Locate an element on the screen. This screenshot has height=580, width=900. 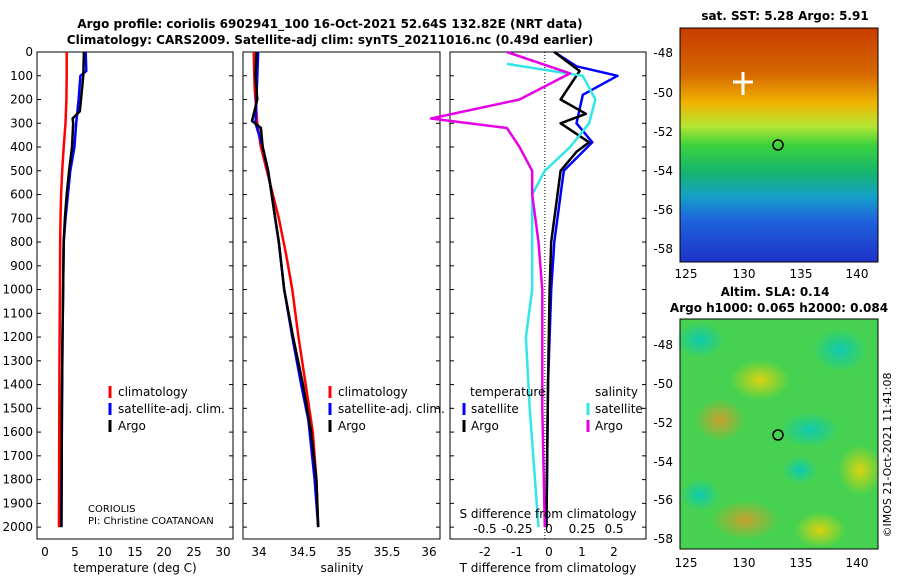
credit-pi: PI: Christine COATANOAN is located at coordinates (151, 521).